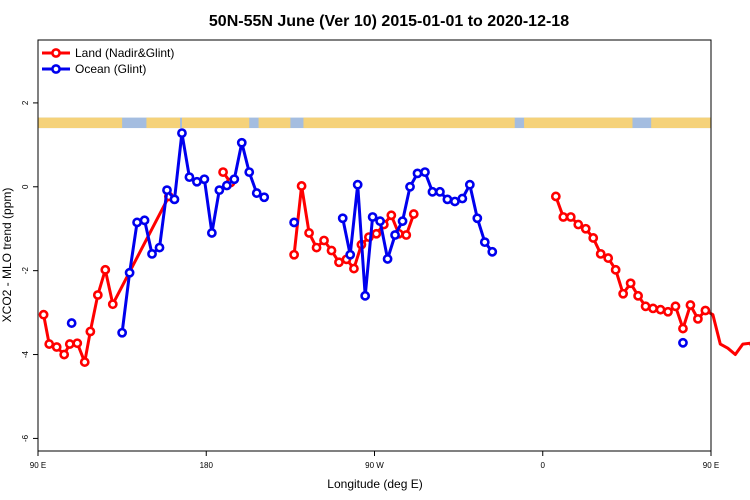 The image size is (750, 500). What do you see at coordinates (110, 69) in the screenshot?
I see `legend-label: Ocean (Glint)` at bounding box center [110, 69].